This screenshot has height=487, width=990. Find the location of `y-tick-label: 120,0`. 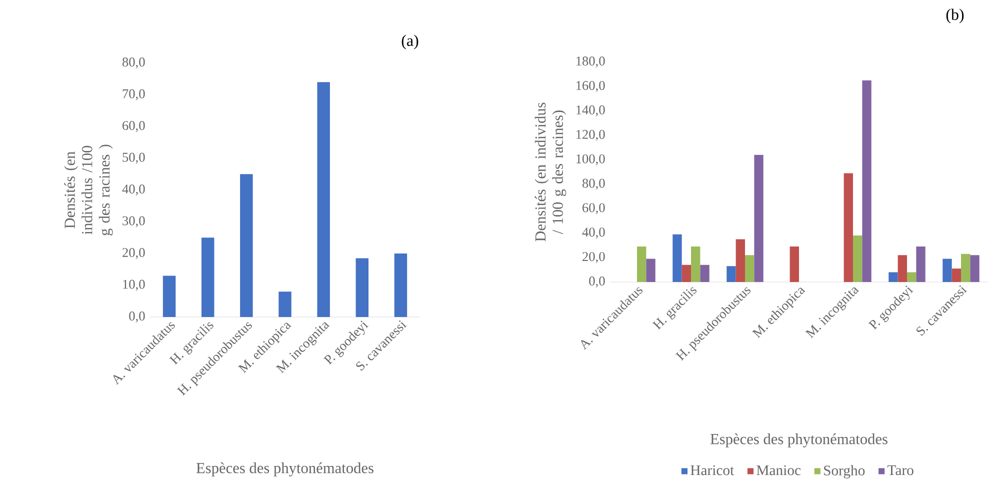

y-tick-label: 120,0 is located at coordinates (590, 135).